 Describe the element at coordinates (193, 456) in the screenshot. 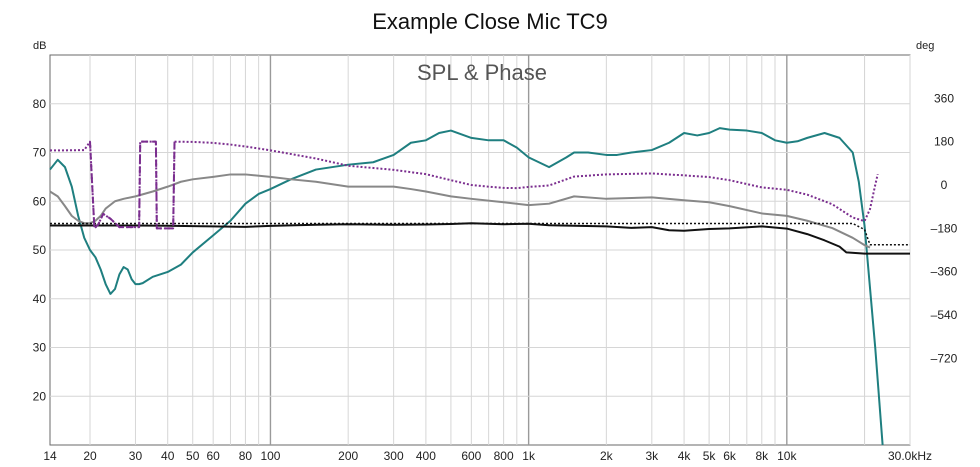

I see `x-tick-label: 50` at that location.